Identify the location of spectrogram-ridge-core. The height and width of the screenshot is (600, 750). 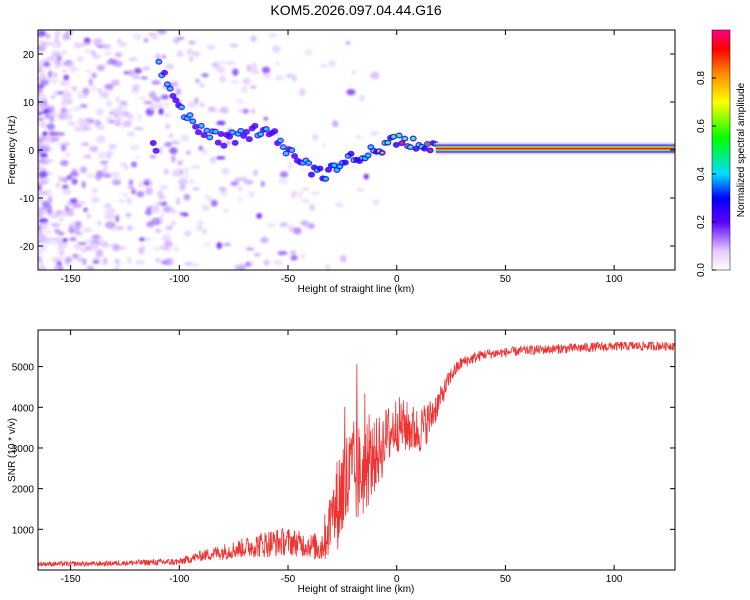
(308, 163).